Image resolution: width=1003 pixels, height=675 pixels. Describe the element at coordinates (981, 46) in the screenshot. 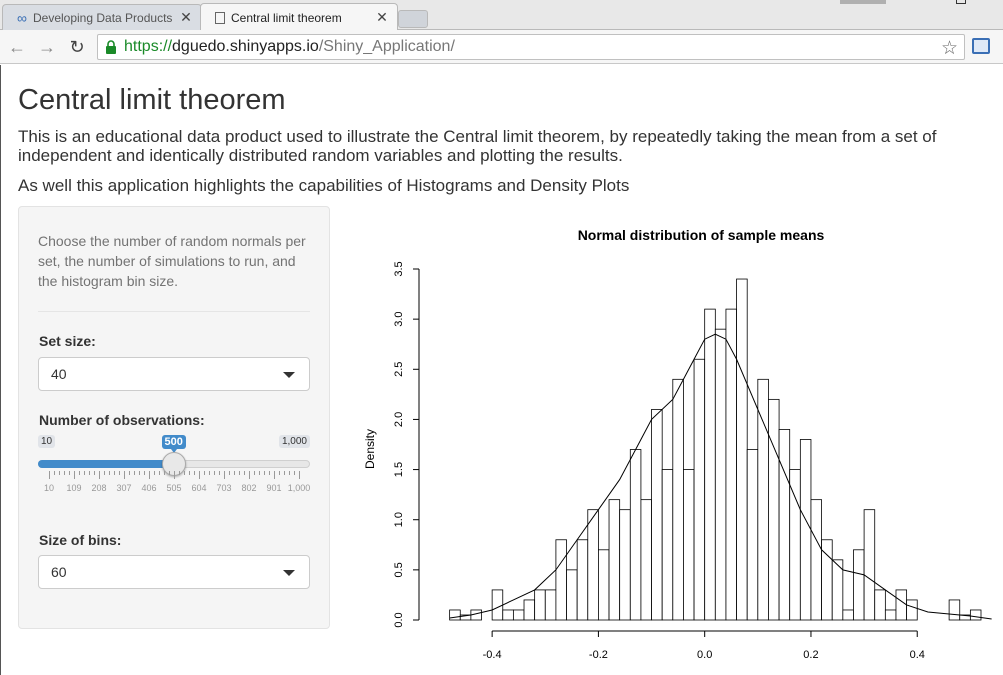

I see `extension-icon` at that location.